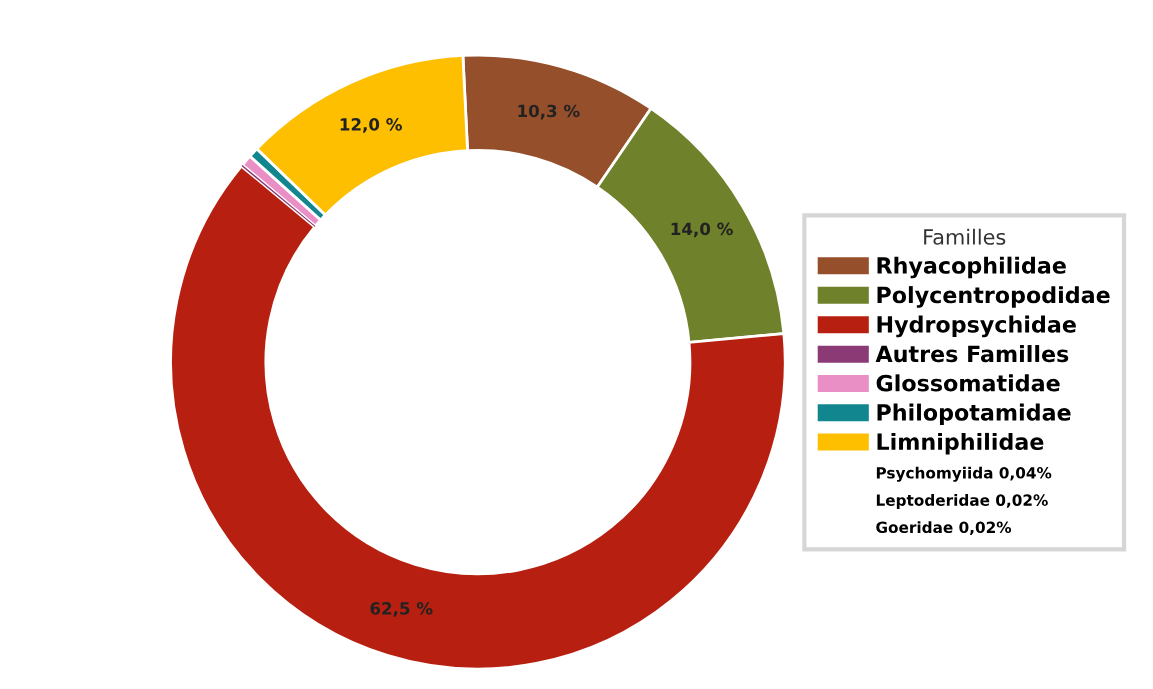 This screenshot has height=689, width=1153. Describe the element at coordinates (962, 501) in the screenshot. I see `text: Leptoderidae 0,02%` at that location.